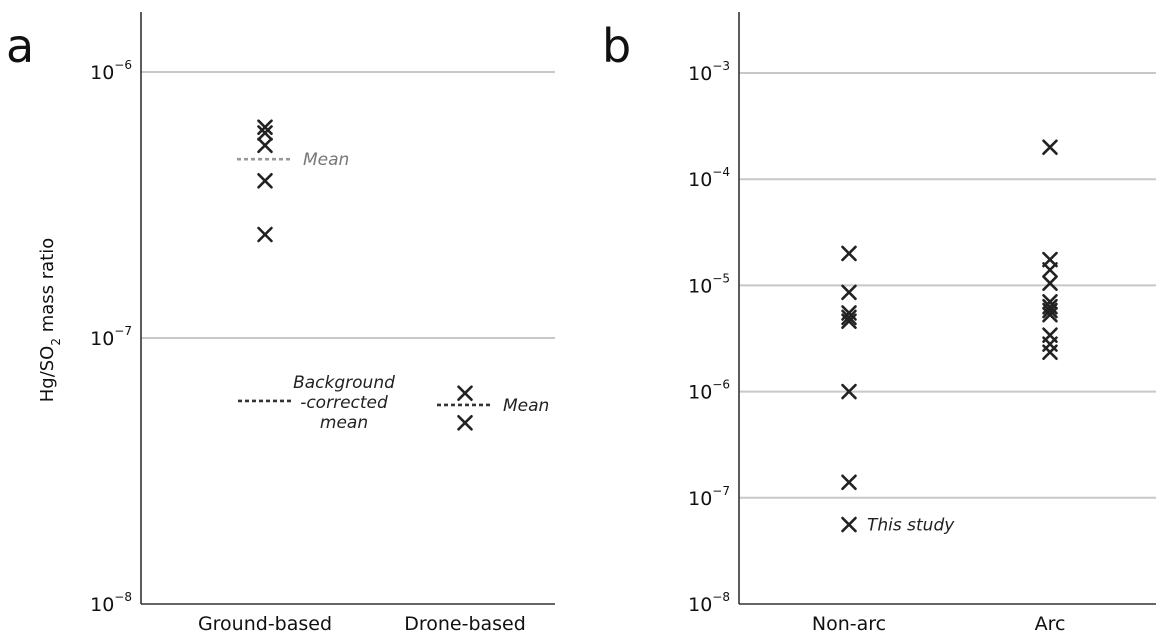 The image size is (1166, 634). Describe the element at coordinates (362, 623) in the screenshot. I see `panel-a-categories: Ground-based Drone-based` at that location.